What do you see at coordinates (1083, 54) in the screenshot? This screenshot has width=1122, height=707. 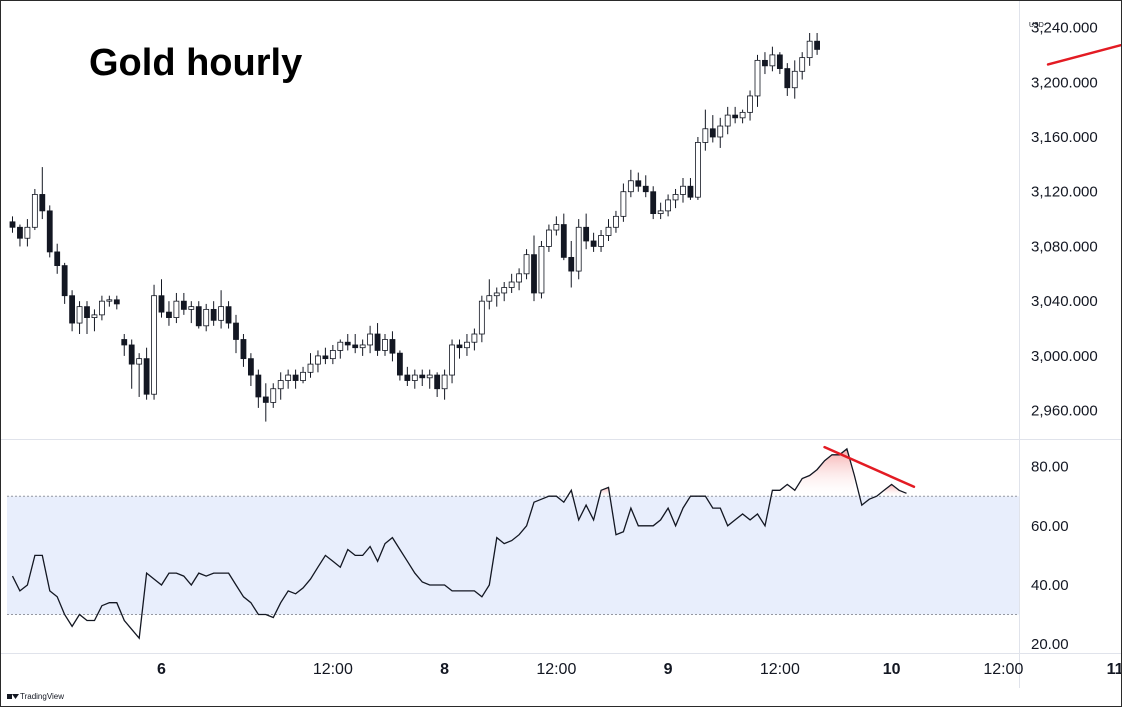 I see `price-trendline` at bounding box center [1083, 54].